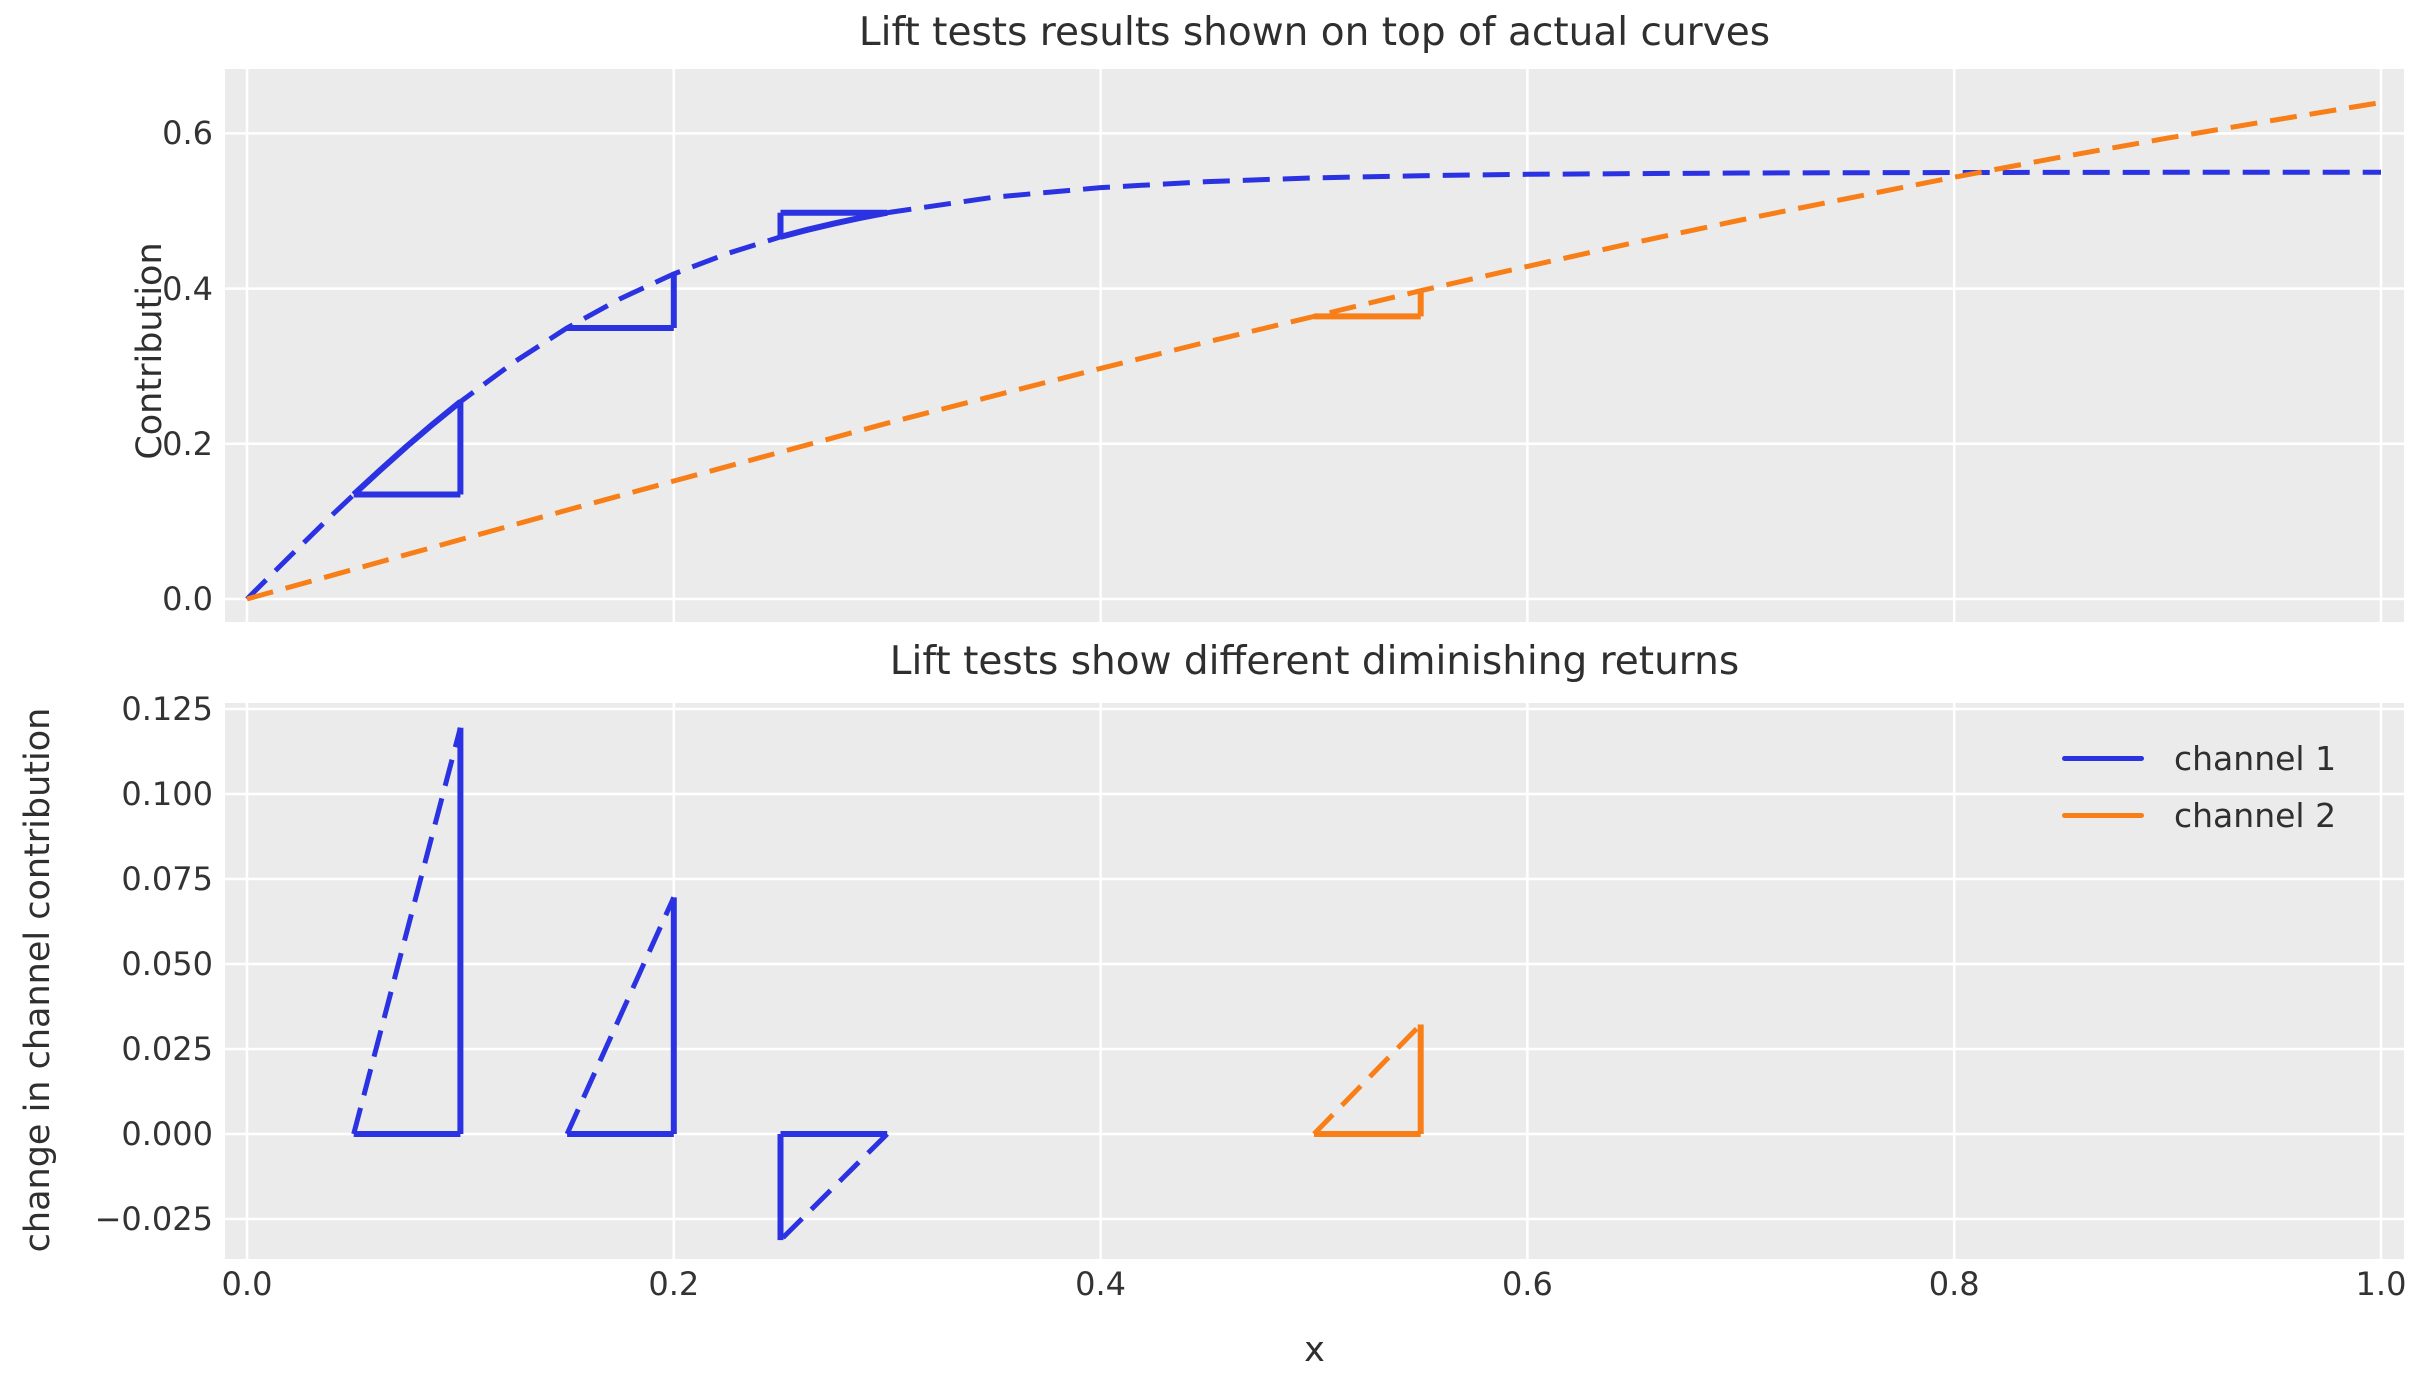 Image resolution: width=2434 pixels, height=1378 pixels. I want to click on bottom-chart-ytick-label: 0.050, so click(167, 964).